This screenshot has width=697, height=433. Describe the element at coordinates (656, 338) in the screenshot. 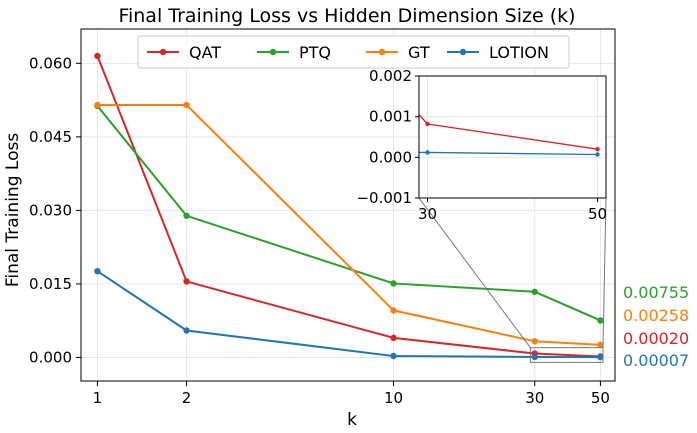

I see `end-value-label: 0.00020` at that location.